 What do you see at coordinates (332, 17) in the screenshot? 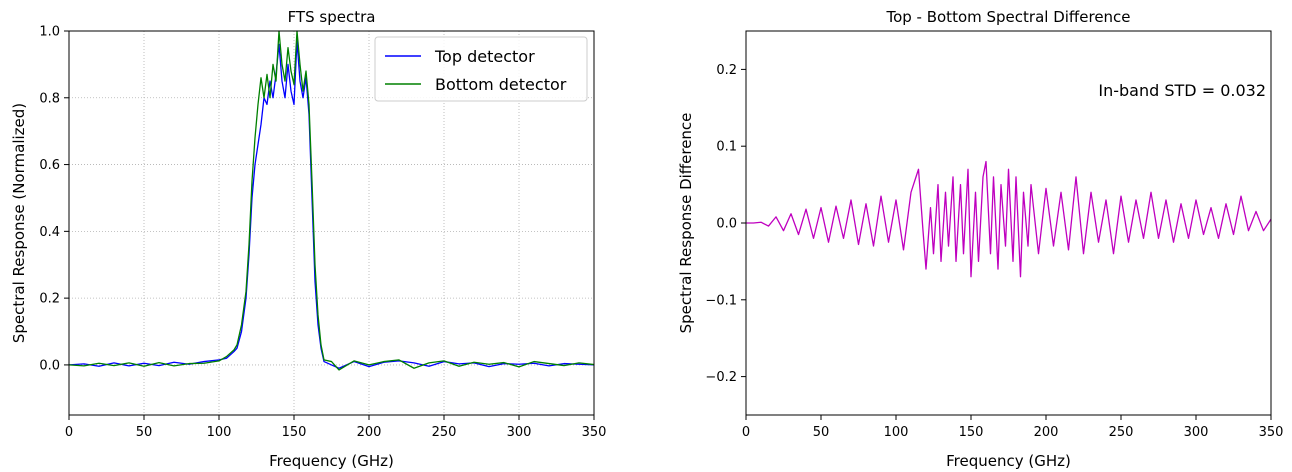
I see `chart-title: FTS spectra` at bounding box center [332, 17].